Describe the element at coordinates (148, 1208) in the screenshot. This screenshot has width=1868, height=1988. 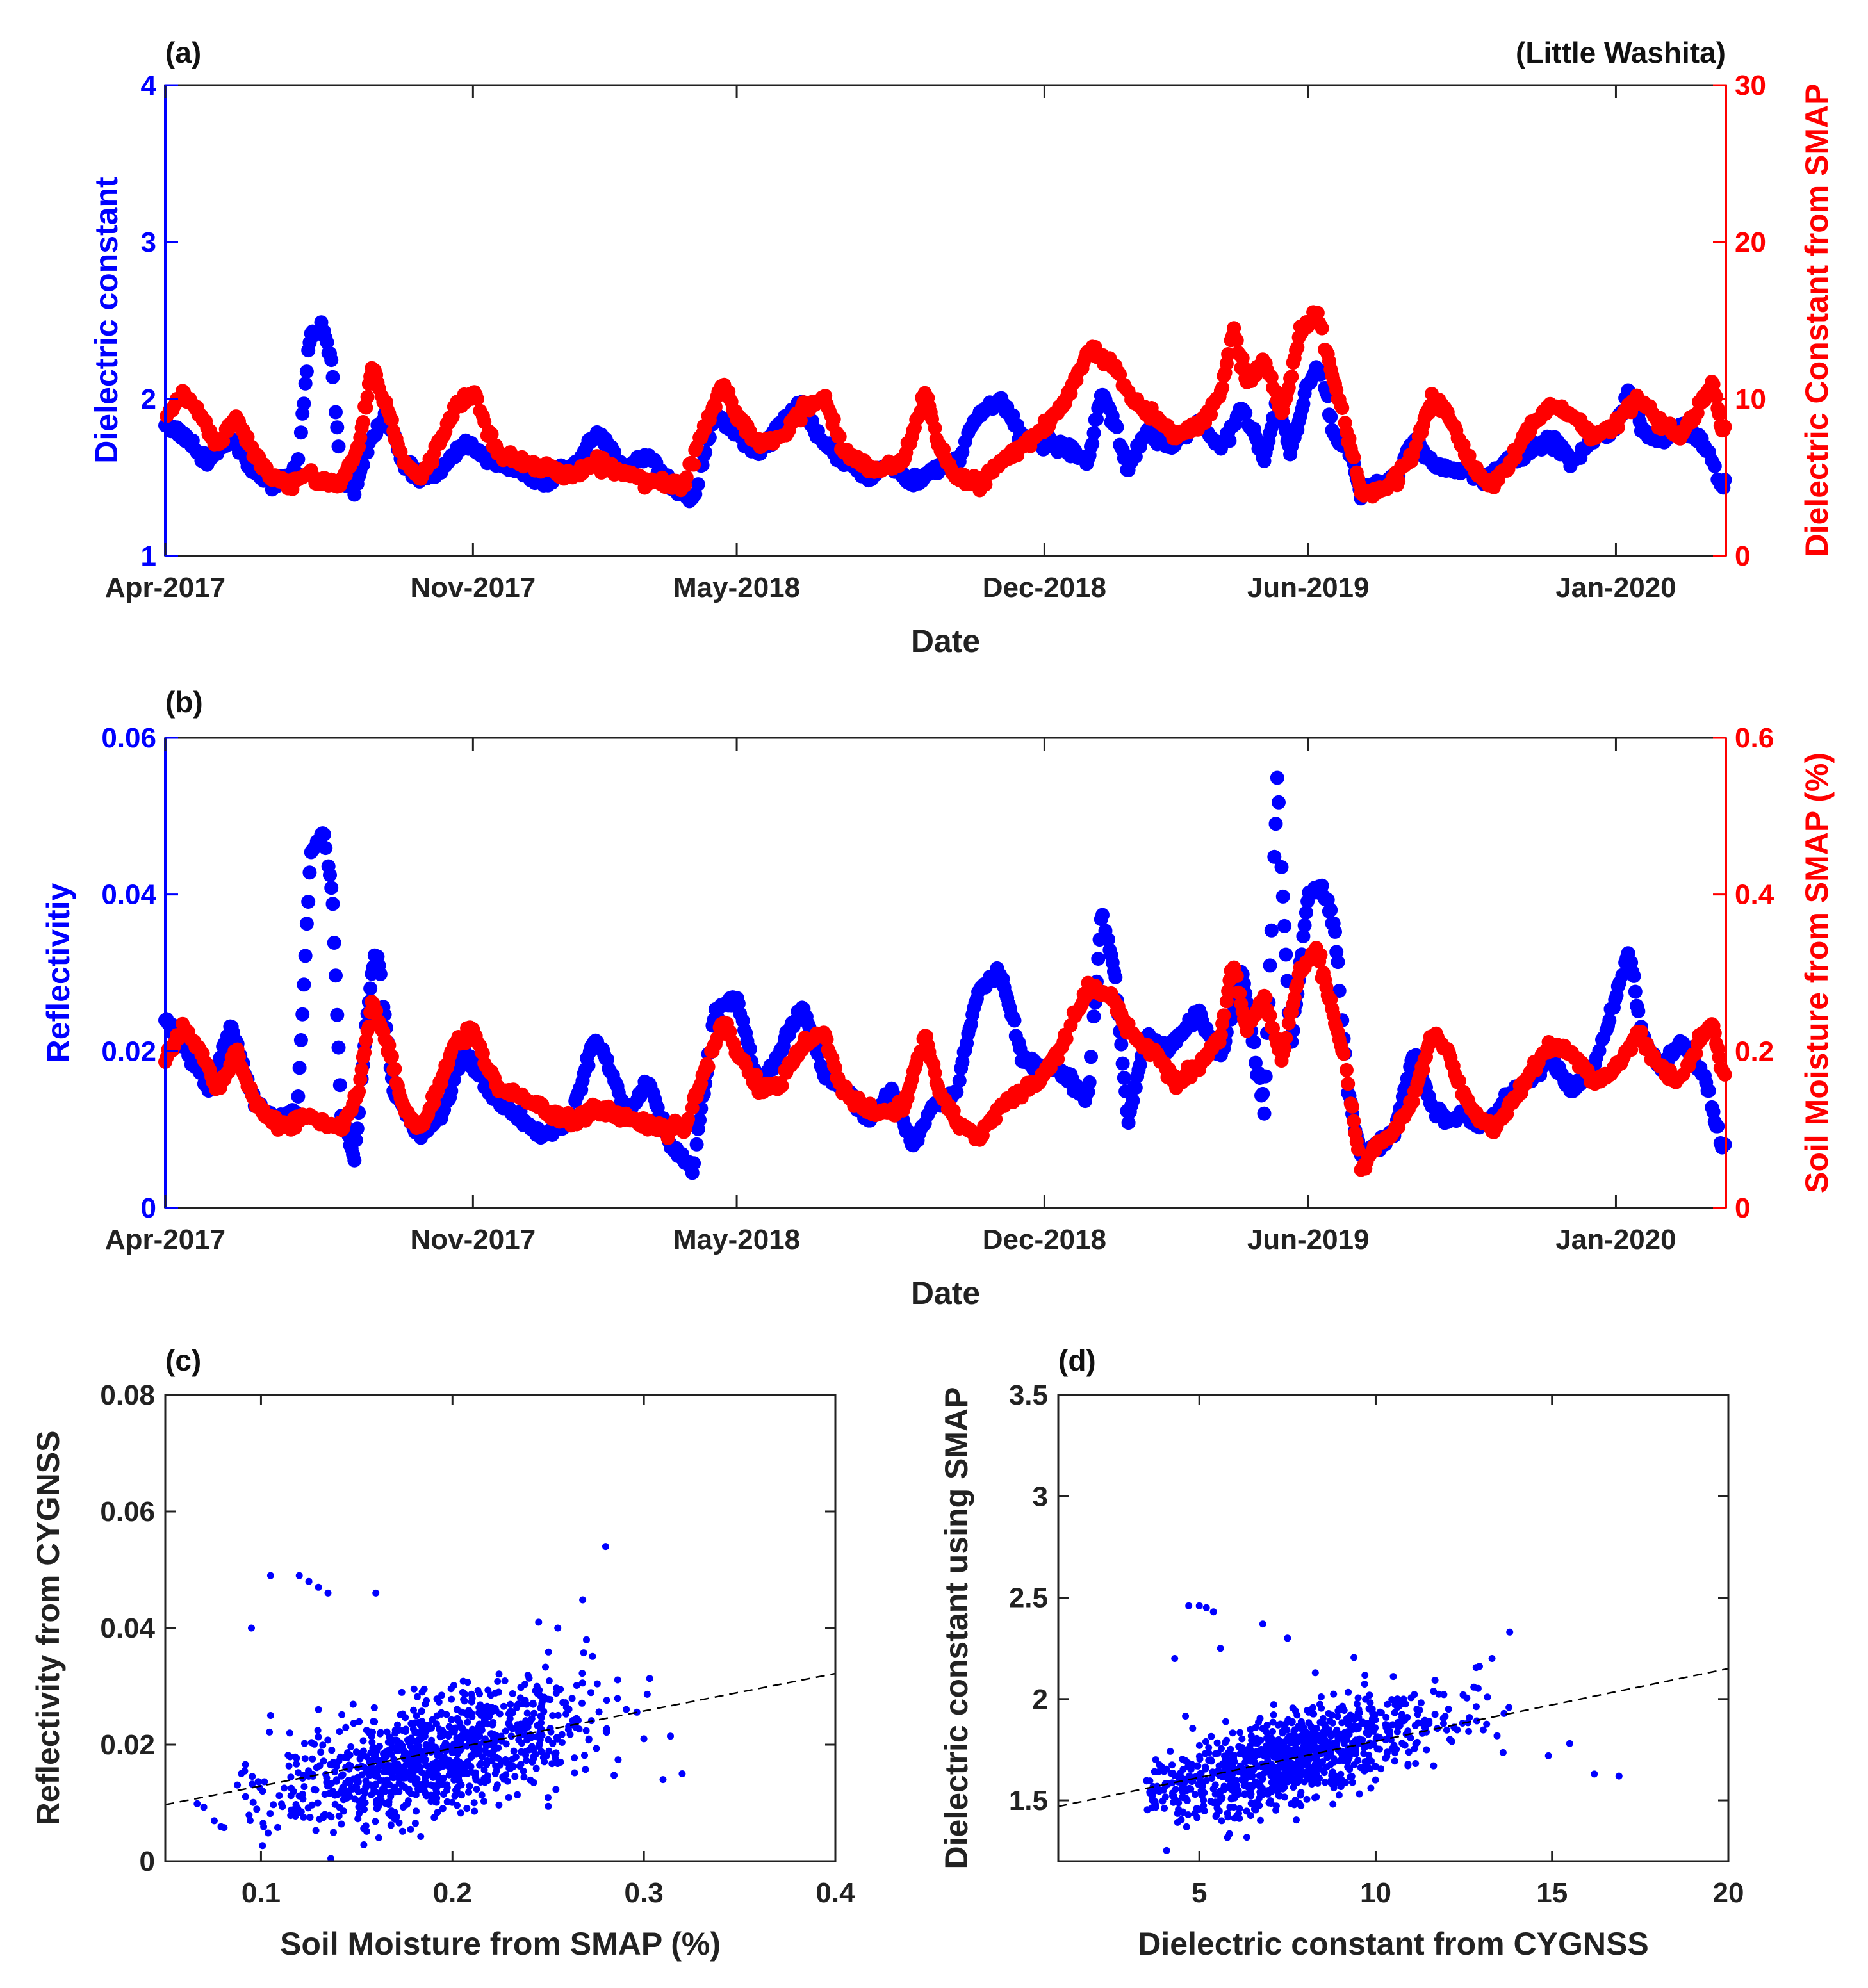
I see `panel-b-left-tick-label: 0` at that location.